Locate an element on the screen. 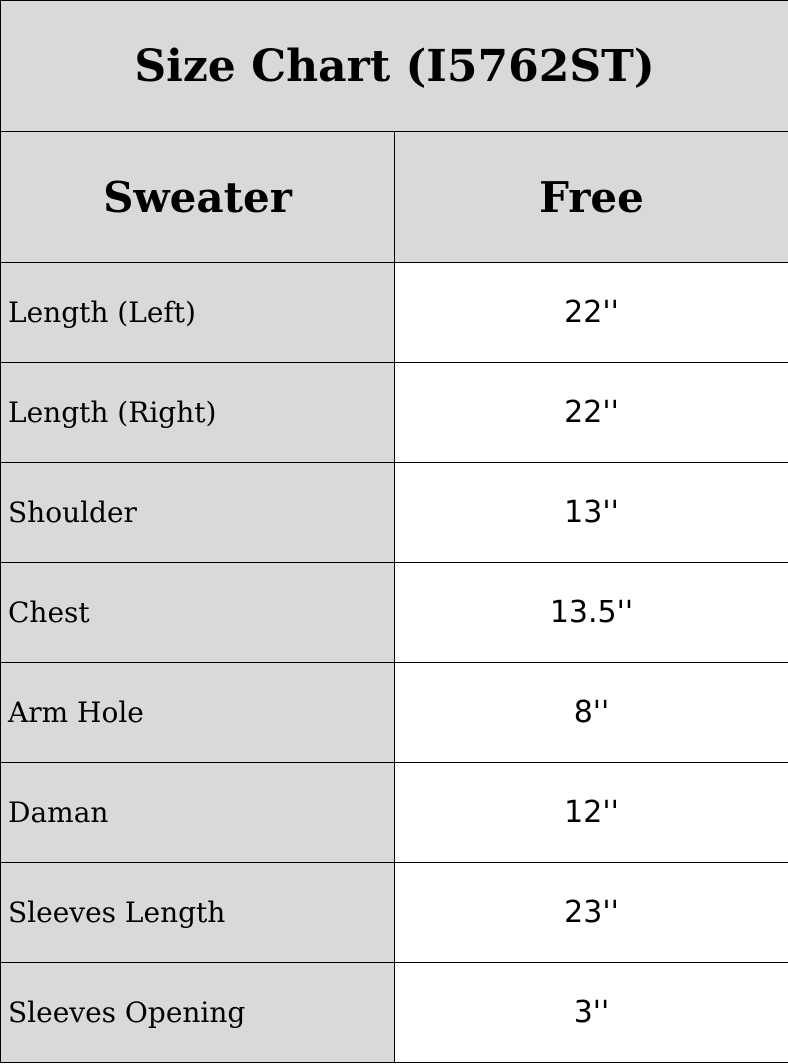 This screenshot has width=788, height=1064. table-row: Shoulder 13'' is located at coordinates (394, 512).